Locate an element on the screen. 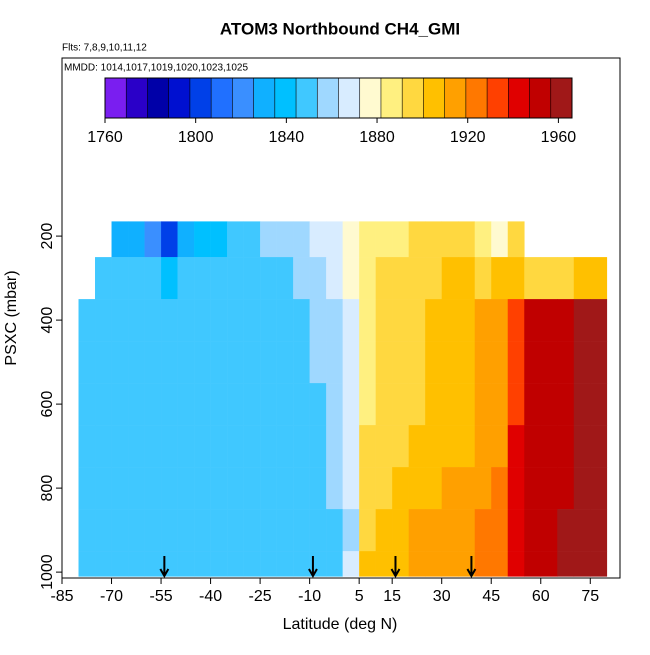 The image size is (650, 655). x-tick-label: 15 is located at coordinates (392, 596).